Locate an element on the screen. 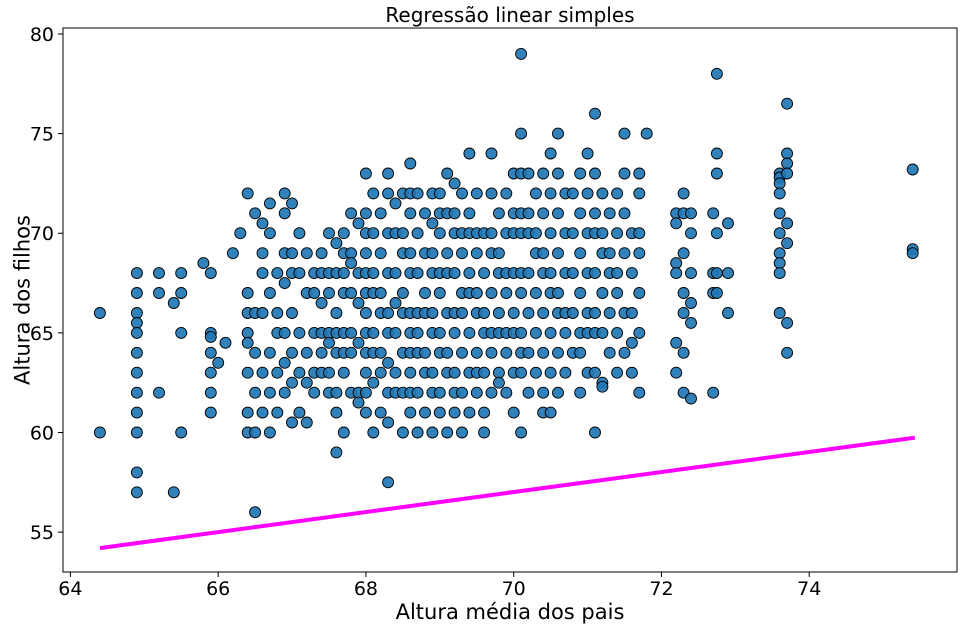 This screenshot has height=629, width=962. x-tick-label: 68 is located at coordinates (366, 589).